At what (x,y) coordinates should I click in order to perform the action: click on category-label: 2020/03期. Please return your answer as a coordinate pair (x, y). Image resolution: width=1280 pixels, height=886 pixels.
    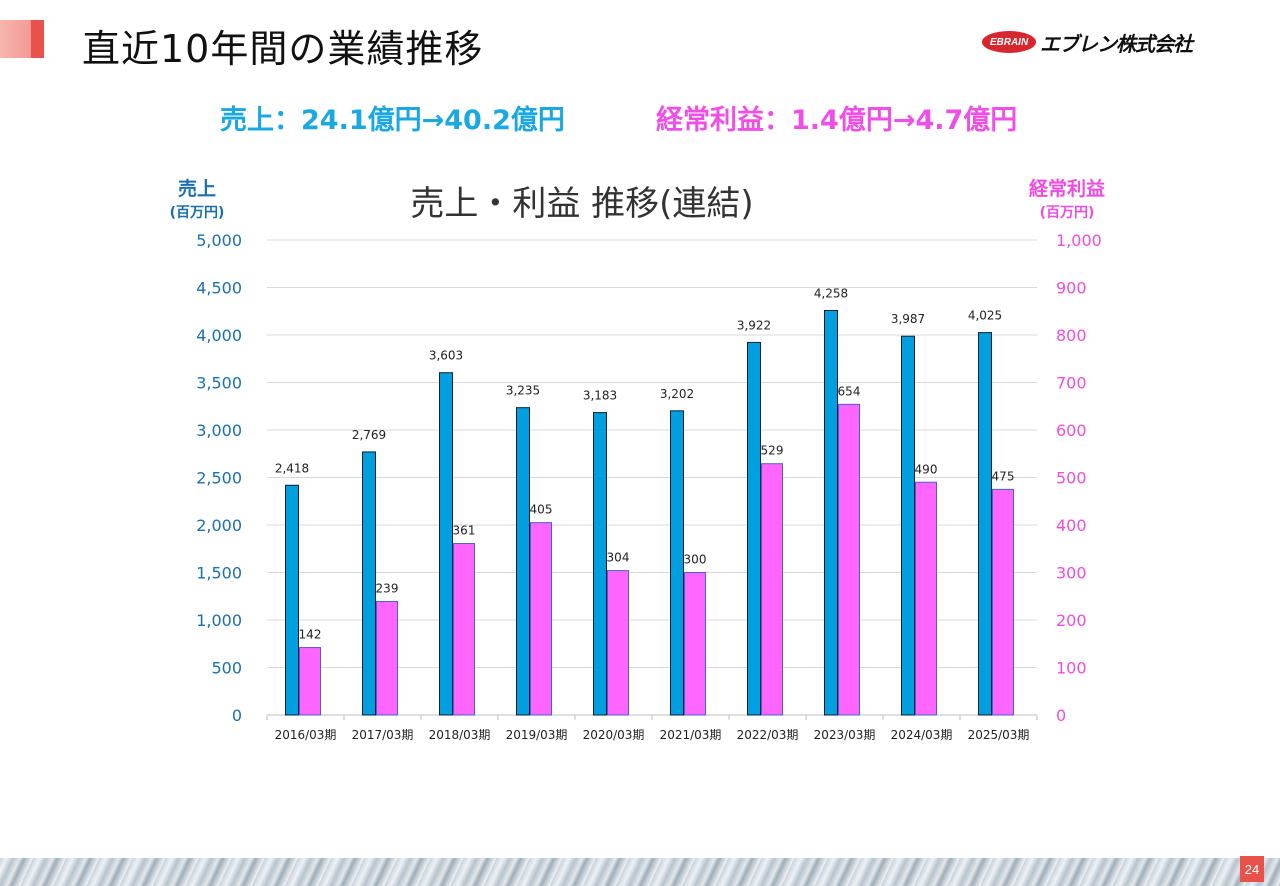
    Looking at the image, I should click on (614, 735).